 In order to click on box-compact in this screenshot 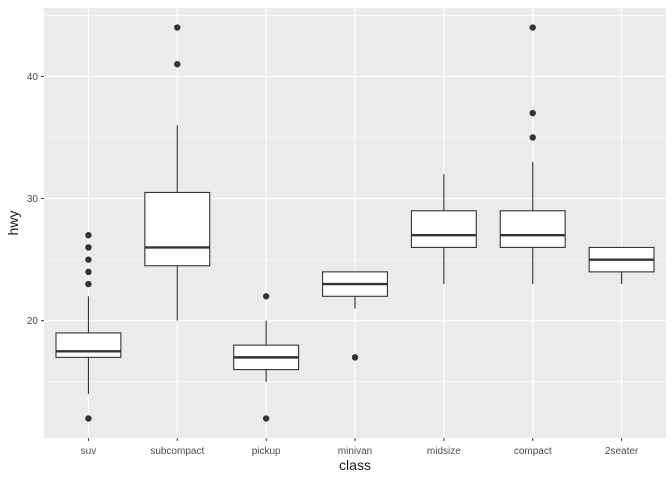, I will do `click(532, 154)`.